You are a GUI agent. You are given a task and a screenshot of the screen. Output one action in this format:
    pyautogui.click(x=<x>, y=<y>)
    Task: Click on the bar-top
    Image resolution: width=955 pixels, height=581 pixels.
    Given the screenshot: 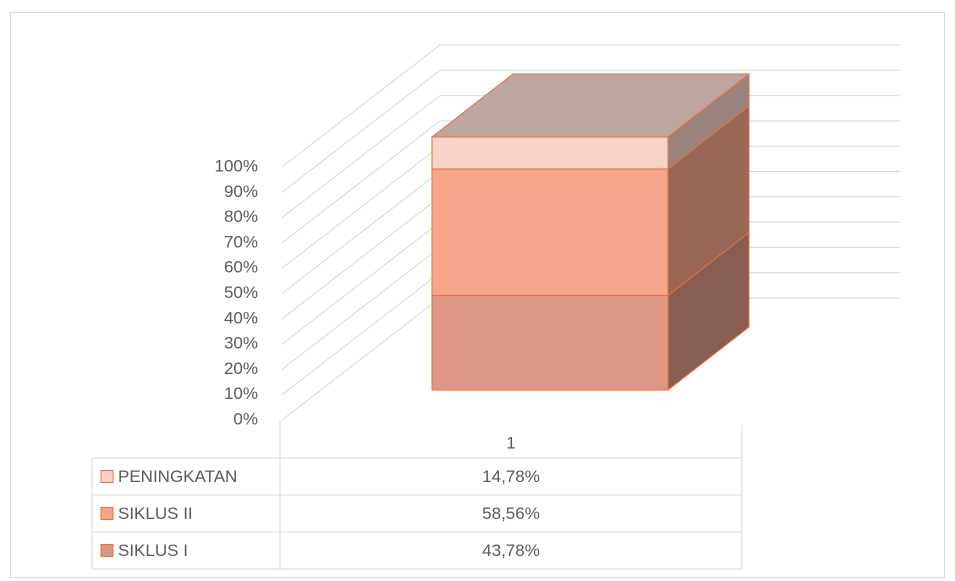 What is the action you would take?
    pyautogui.click(x=590, y=105)
    